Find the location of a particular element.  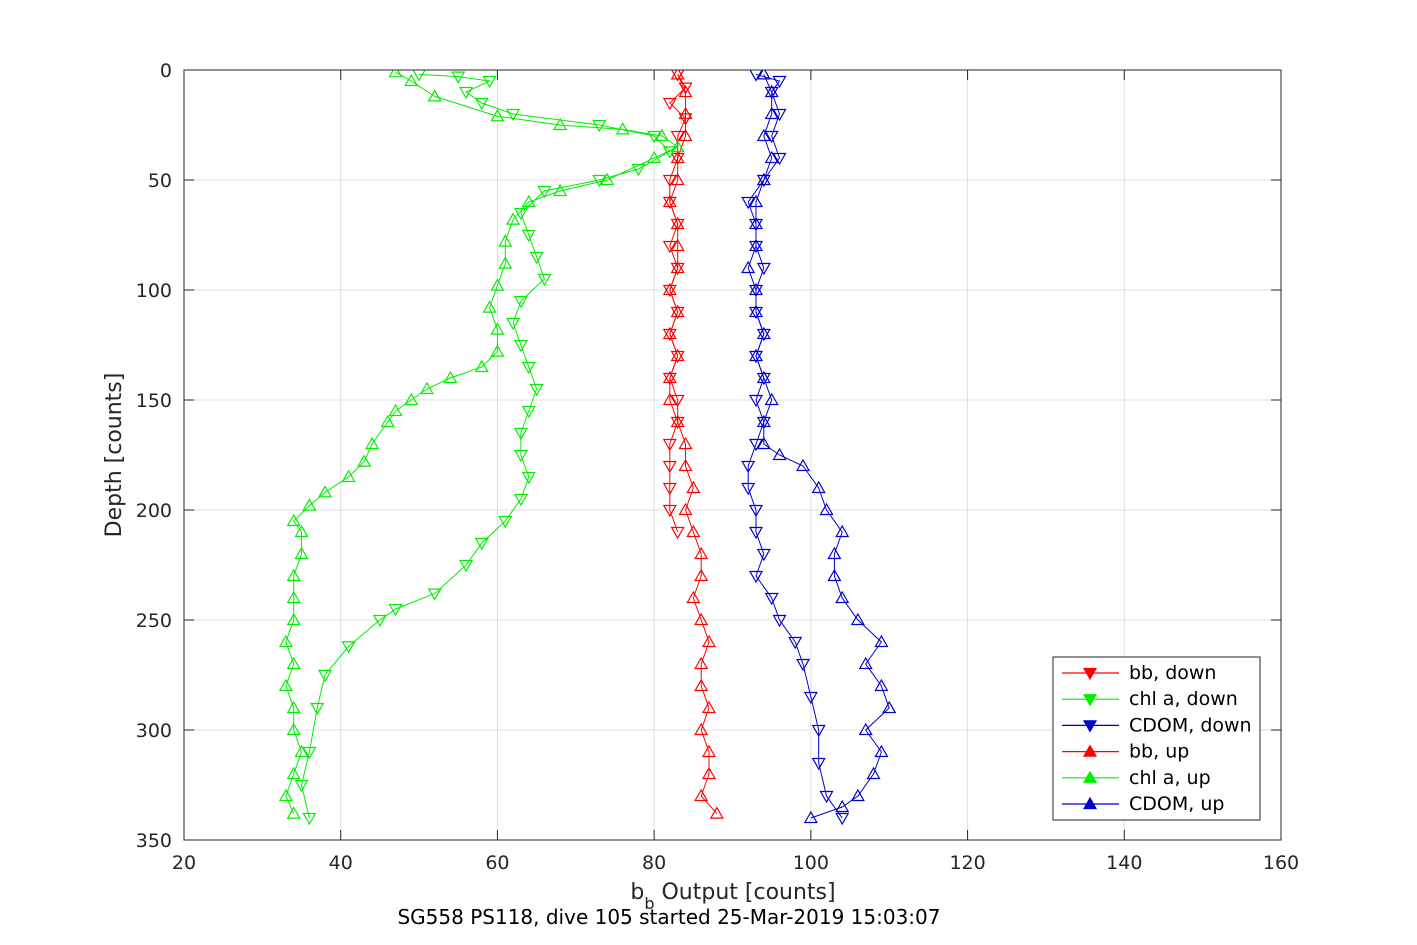

legend-label: CDOM, up is located at coordinates (1176, 804).